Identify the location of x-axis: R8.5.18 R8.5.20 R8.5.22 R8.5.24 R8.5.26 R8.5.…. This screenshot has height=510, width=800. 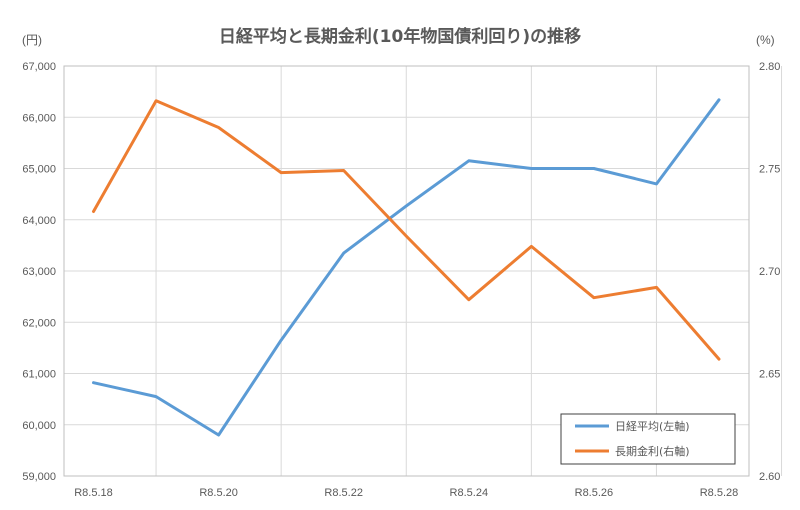
(406, 493).